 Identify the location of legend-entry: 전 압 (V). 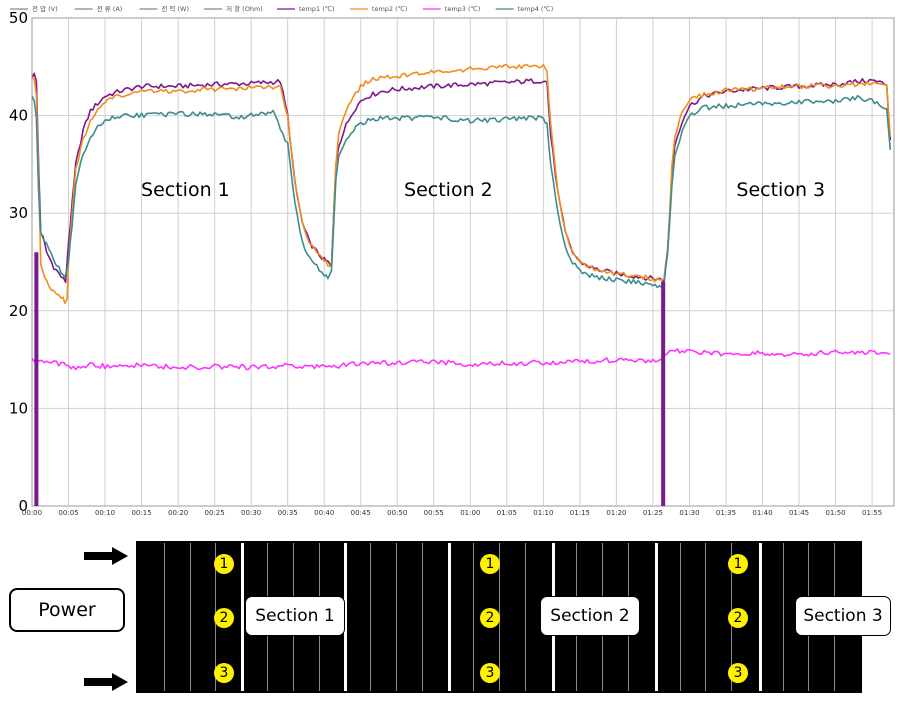
(45, 8).